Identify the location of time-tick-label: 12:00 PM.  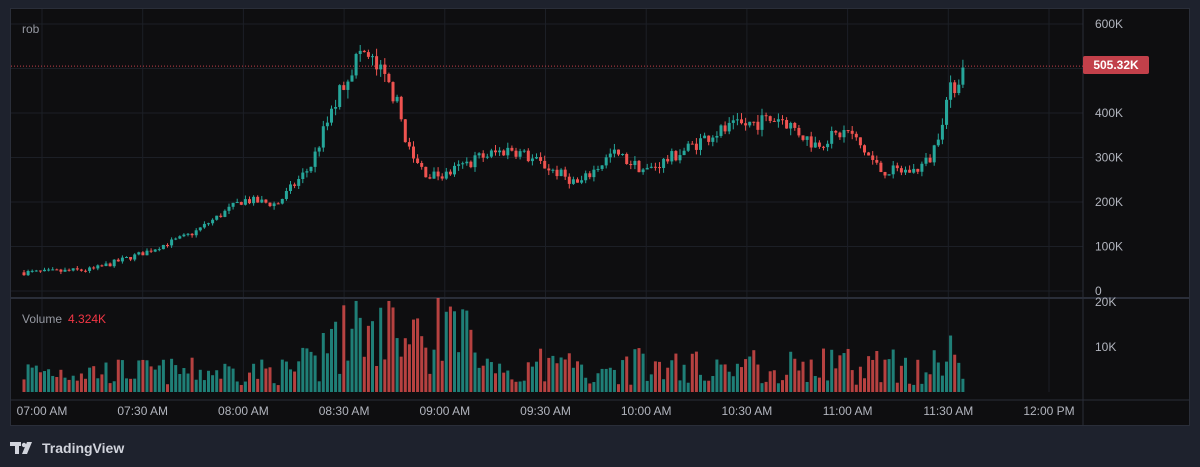
(1048, 411).